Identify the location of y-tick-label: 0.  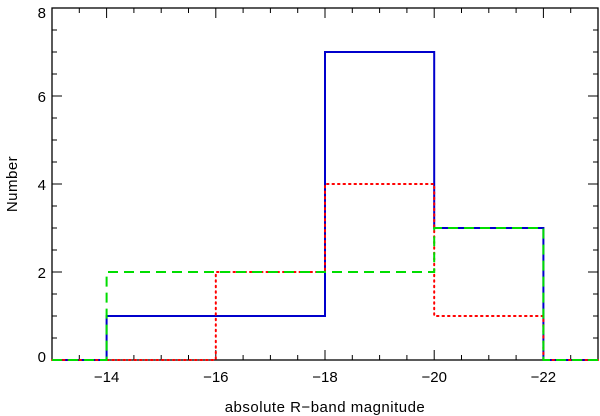
(42, 357).